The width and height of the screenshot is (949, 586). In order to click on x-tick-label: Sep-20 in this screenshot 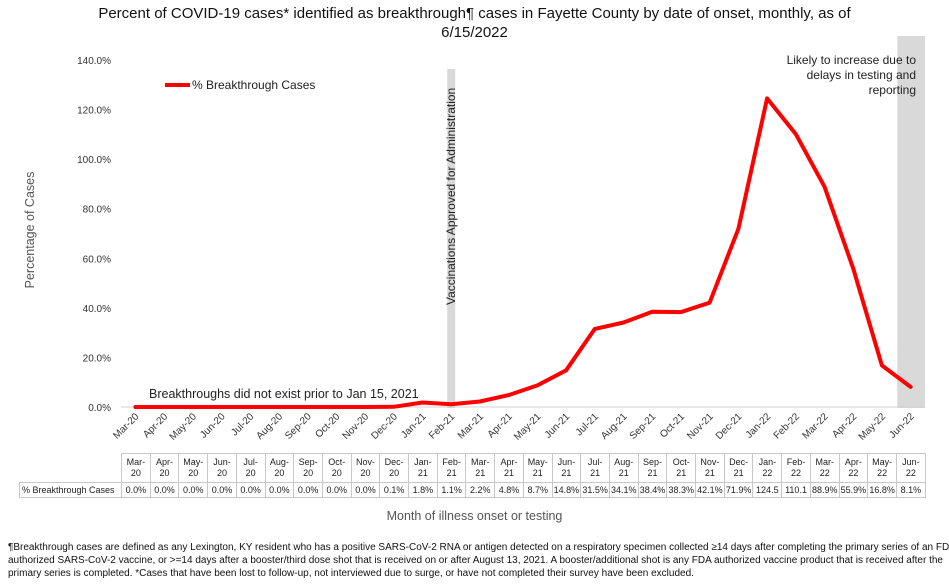, I will do `click(298, 426)`.